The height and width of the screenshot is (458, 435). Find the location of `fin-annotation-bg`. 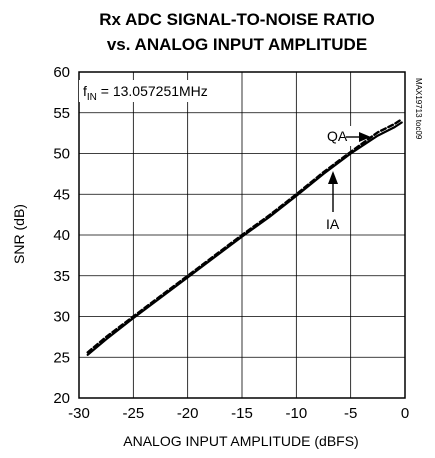

fin-annotation-bg is located at coordinates (150, 91).